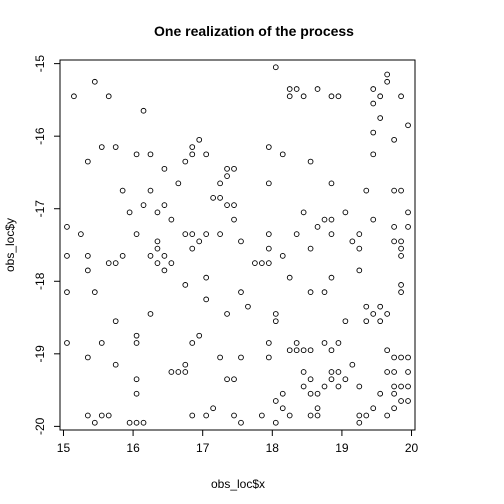 The width and height of the screenshot is (504, 504). What do you see at coordinates (40, 136) in the screenshot?
I see `y-tick-label: -16` at bounding box center [40, 136].